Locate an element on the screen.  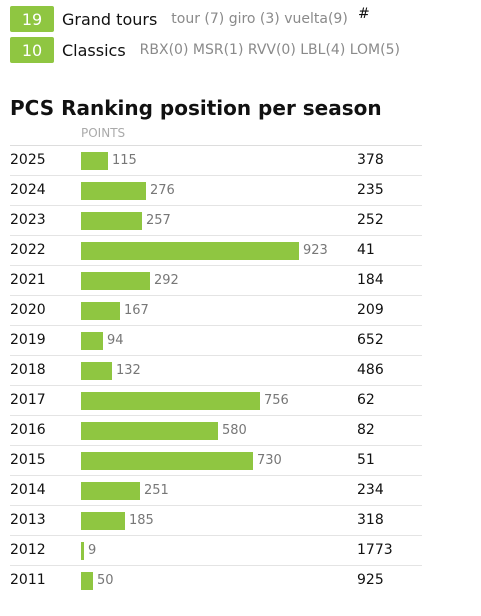
points-value: 923 is located at coordinates (315, 250).